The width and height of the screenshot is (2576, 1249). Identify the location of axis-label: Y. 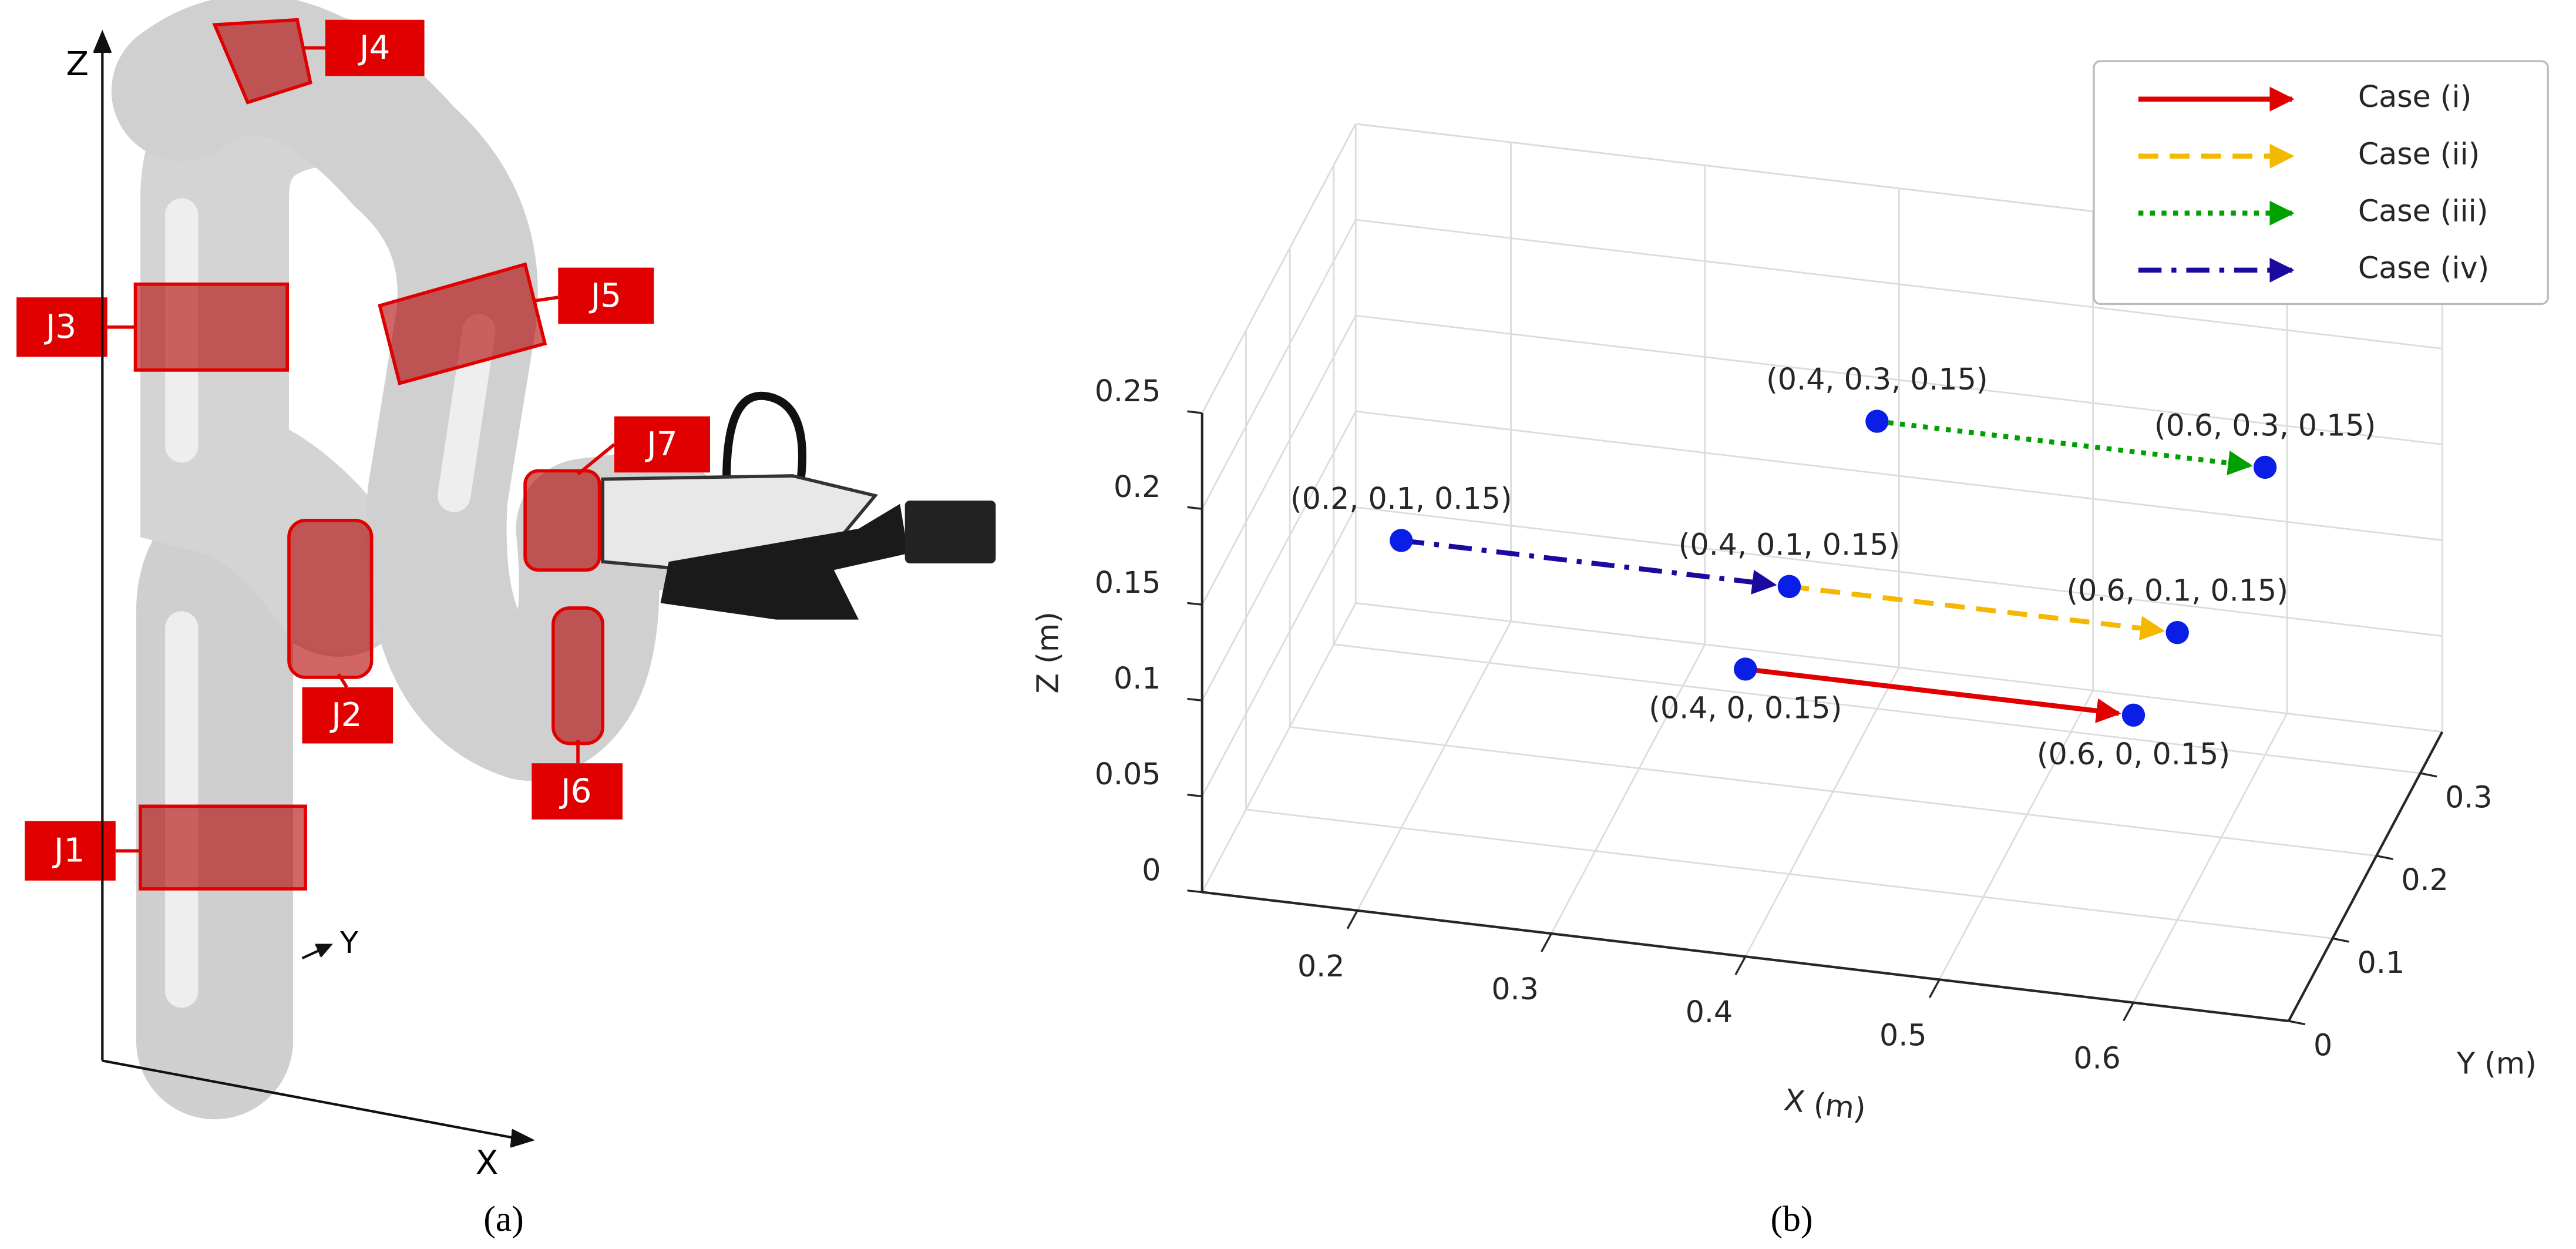
(349, 942).